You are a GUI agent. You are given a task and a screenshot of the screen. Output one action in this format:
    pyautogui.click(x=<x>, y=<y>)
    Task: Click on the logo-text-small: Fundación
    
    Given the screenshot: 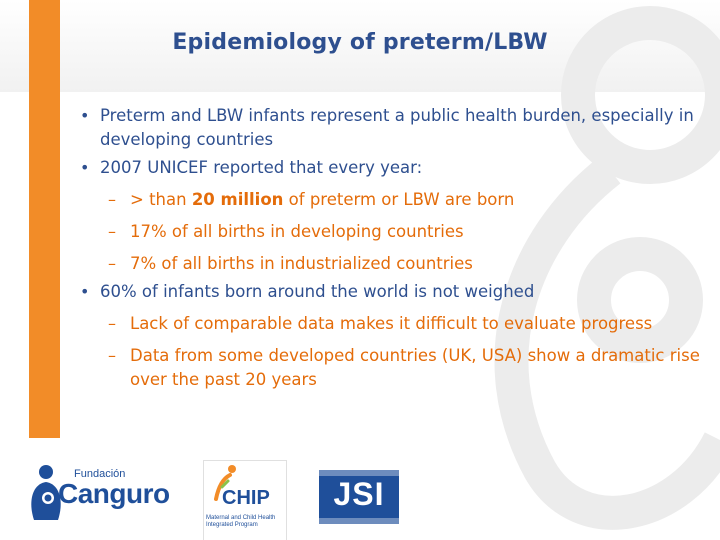 What is the action you would take?
    pyautogui.click(x=100, y=474)
    